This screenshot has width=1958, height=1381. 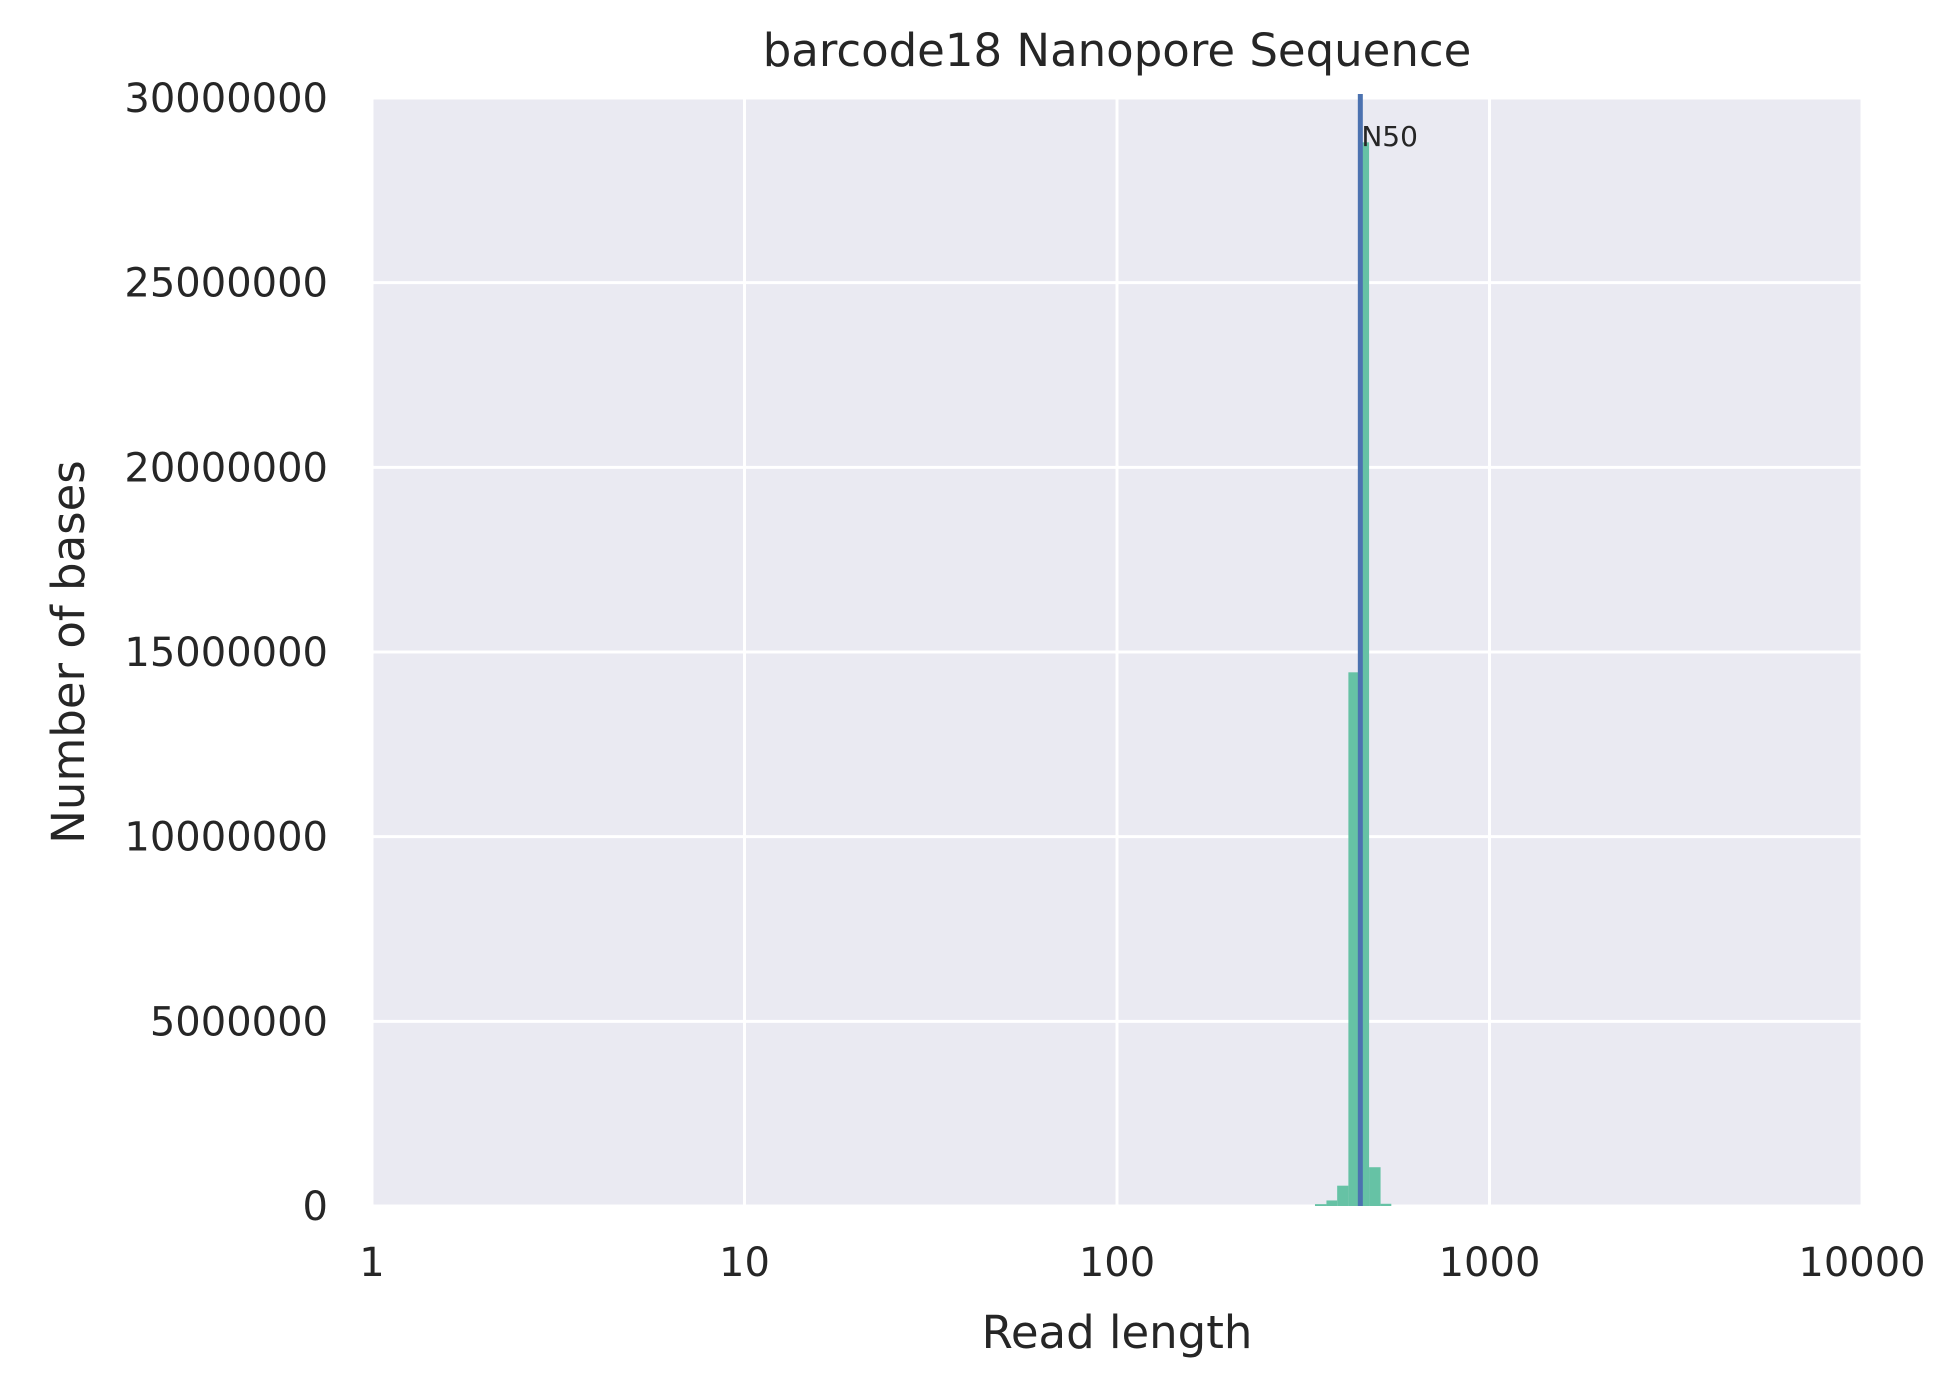 I want to click on x-tick-label: 1000, so click(x=1490, y=1263).